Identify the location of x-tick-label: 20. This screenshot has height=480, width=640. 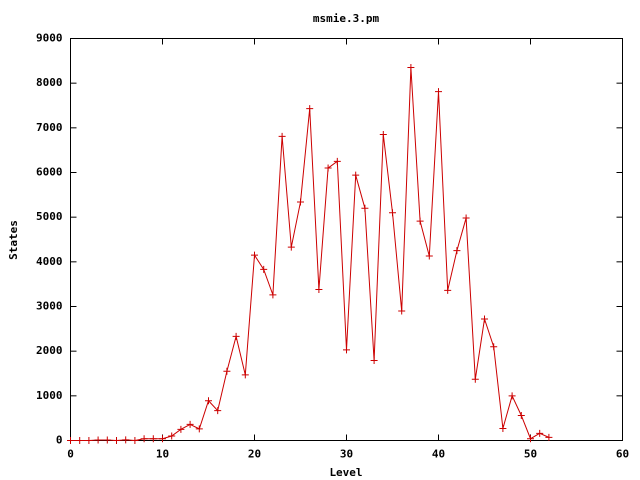
(254, 454).